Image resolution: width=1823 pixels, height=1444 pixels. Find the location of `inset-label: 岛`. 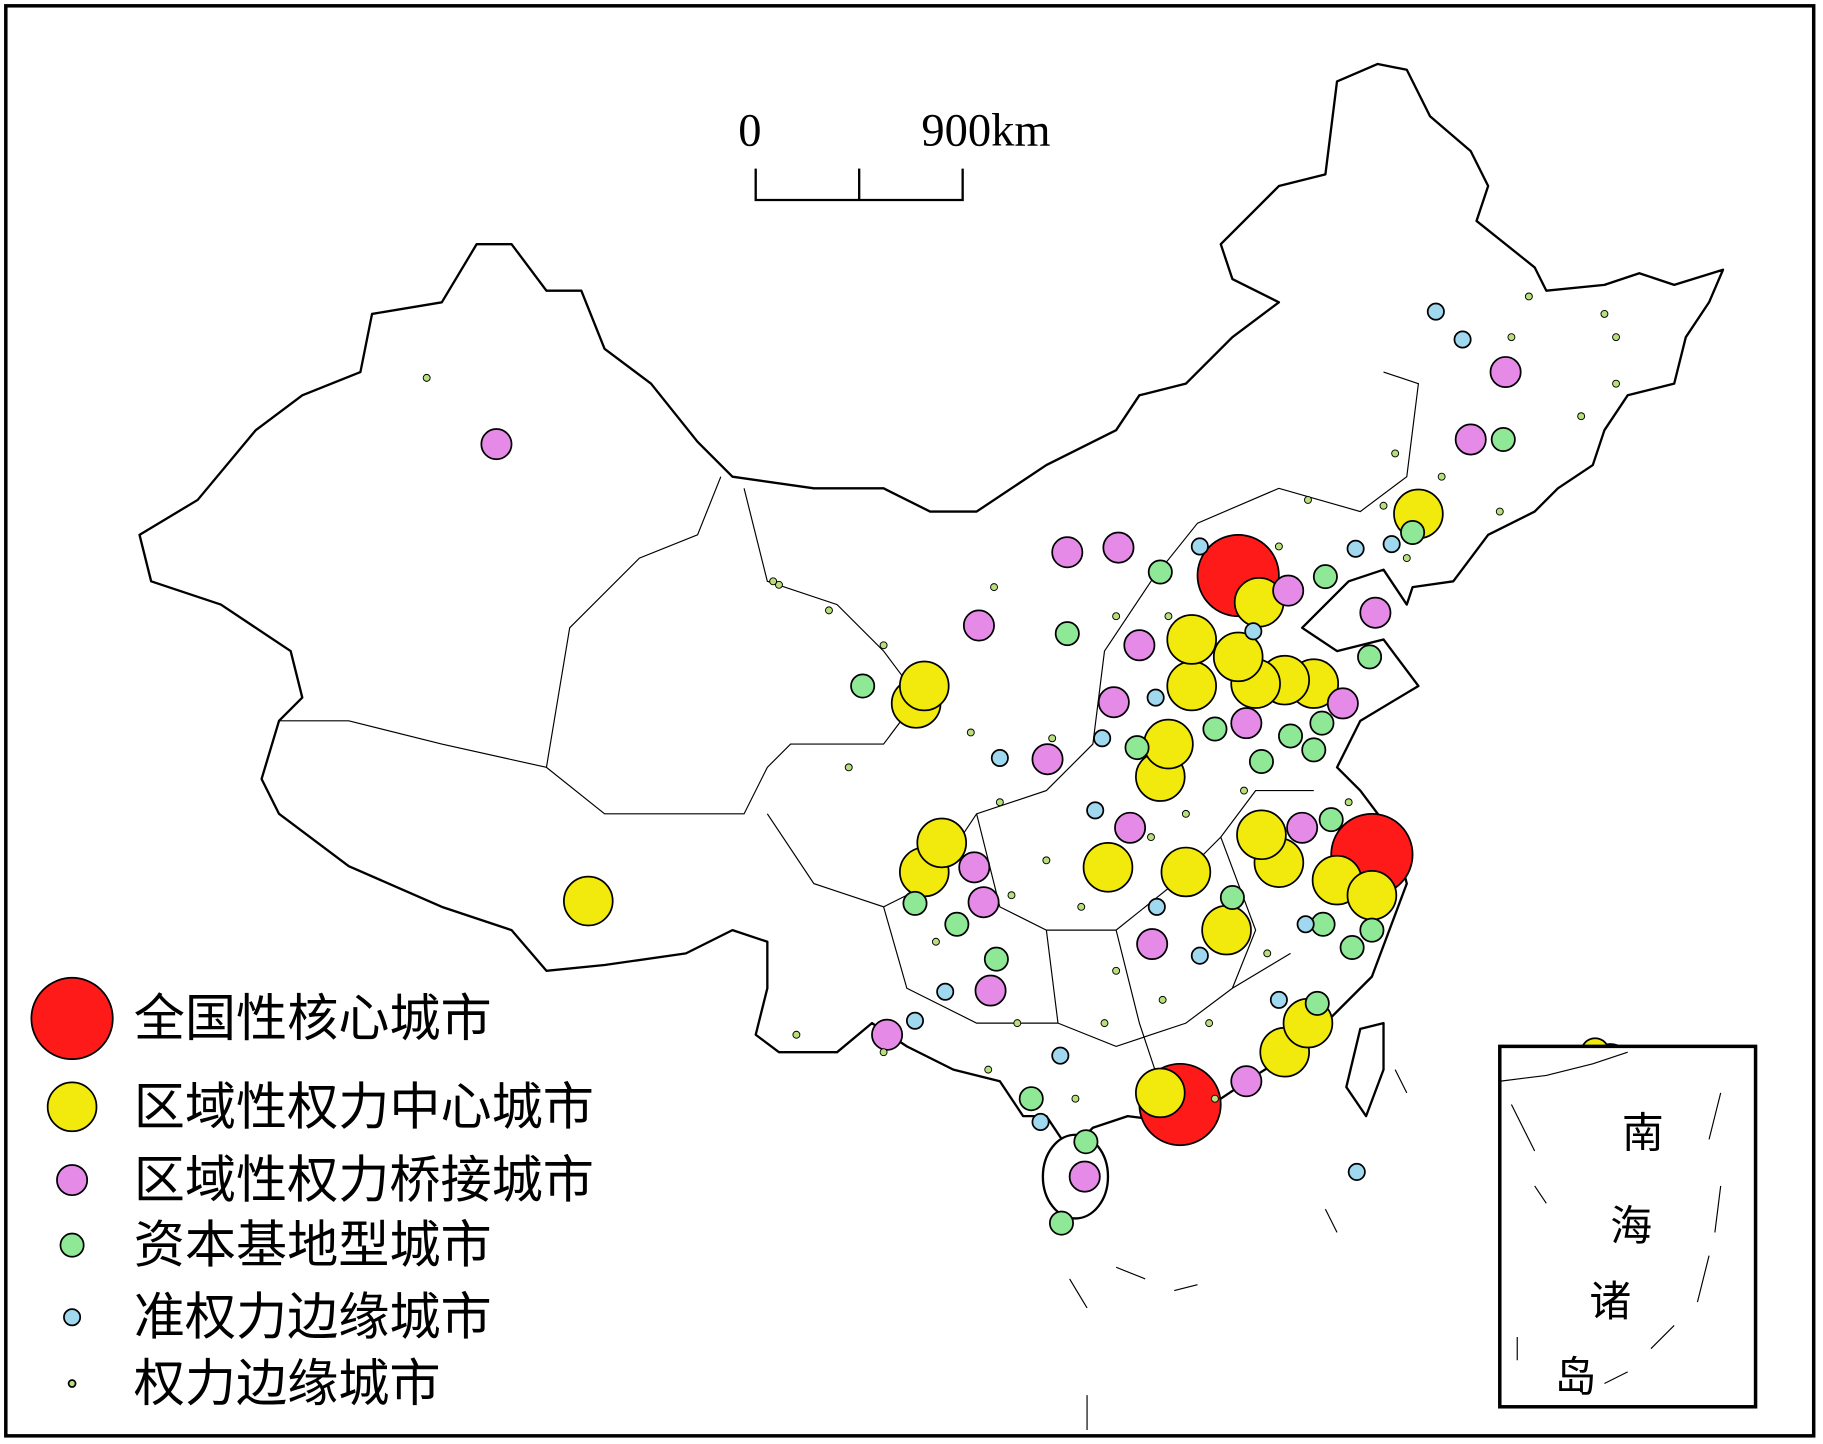

inset-label: 岛 is located at coordinates (1575, 1379).